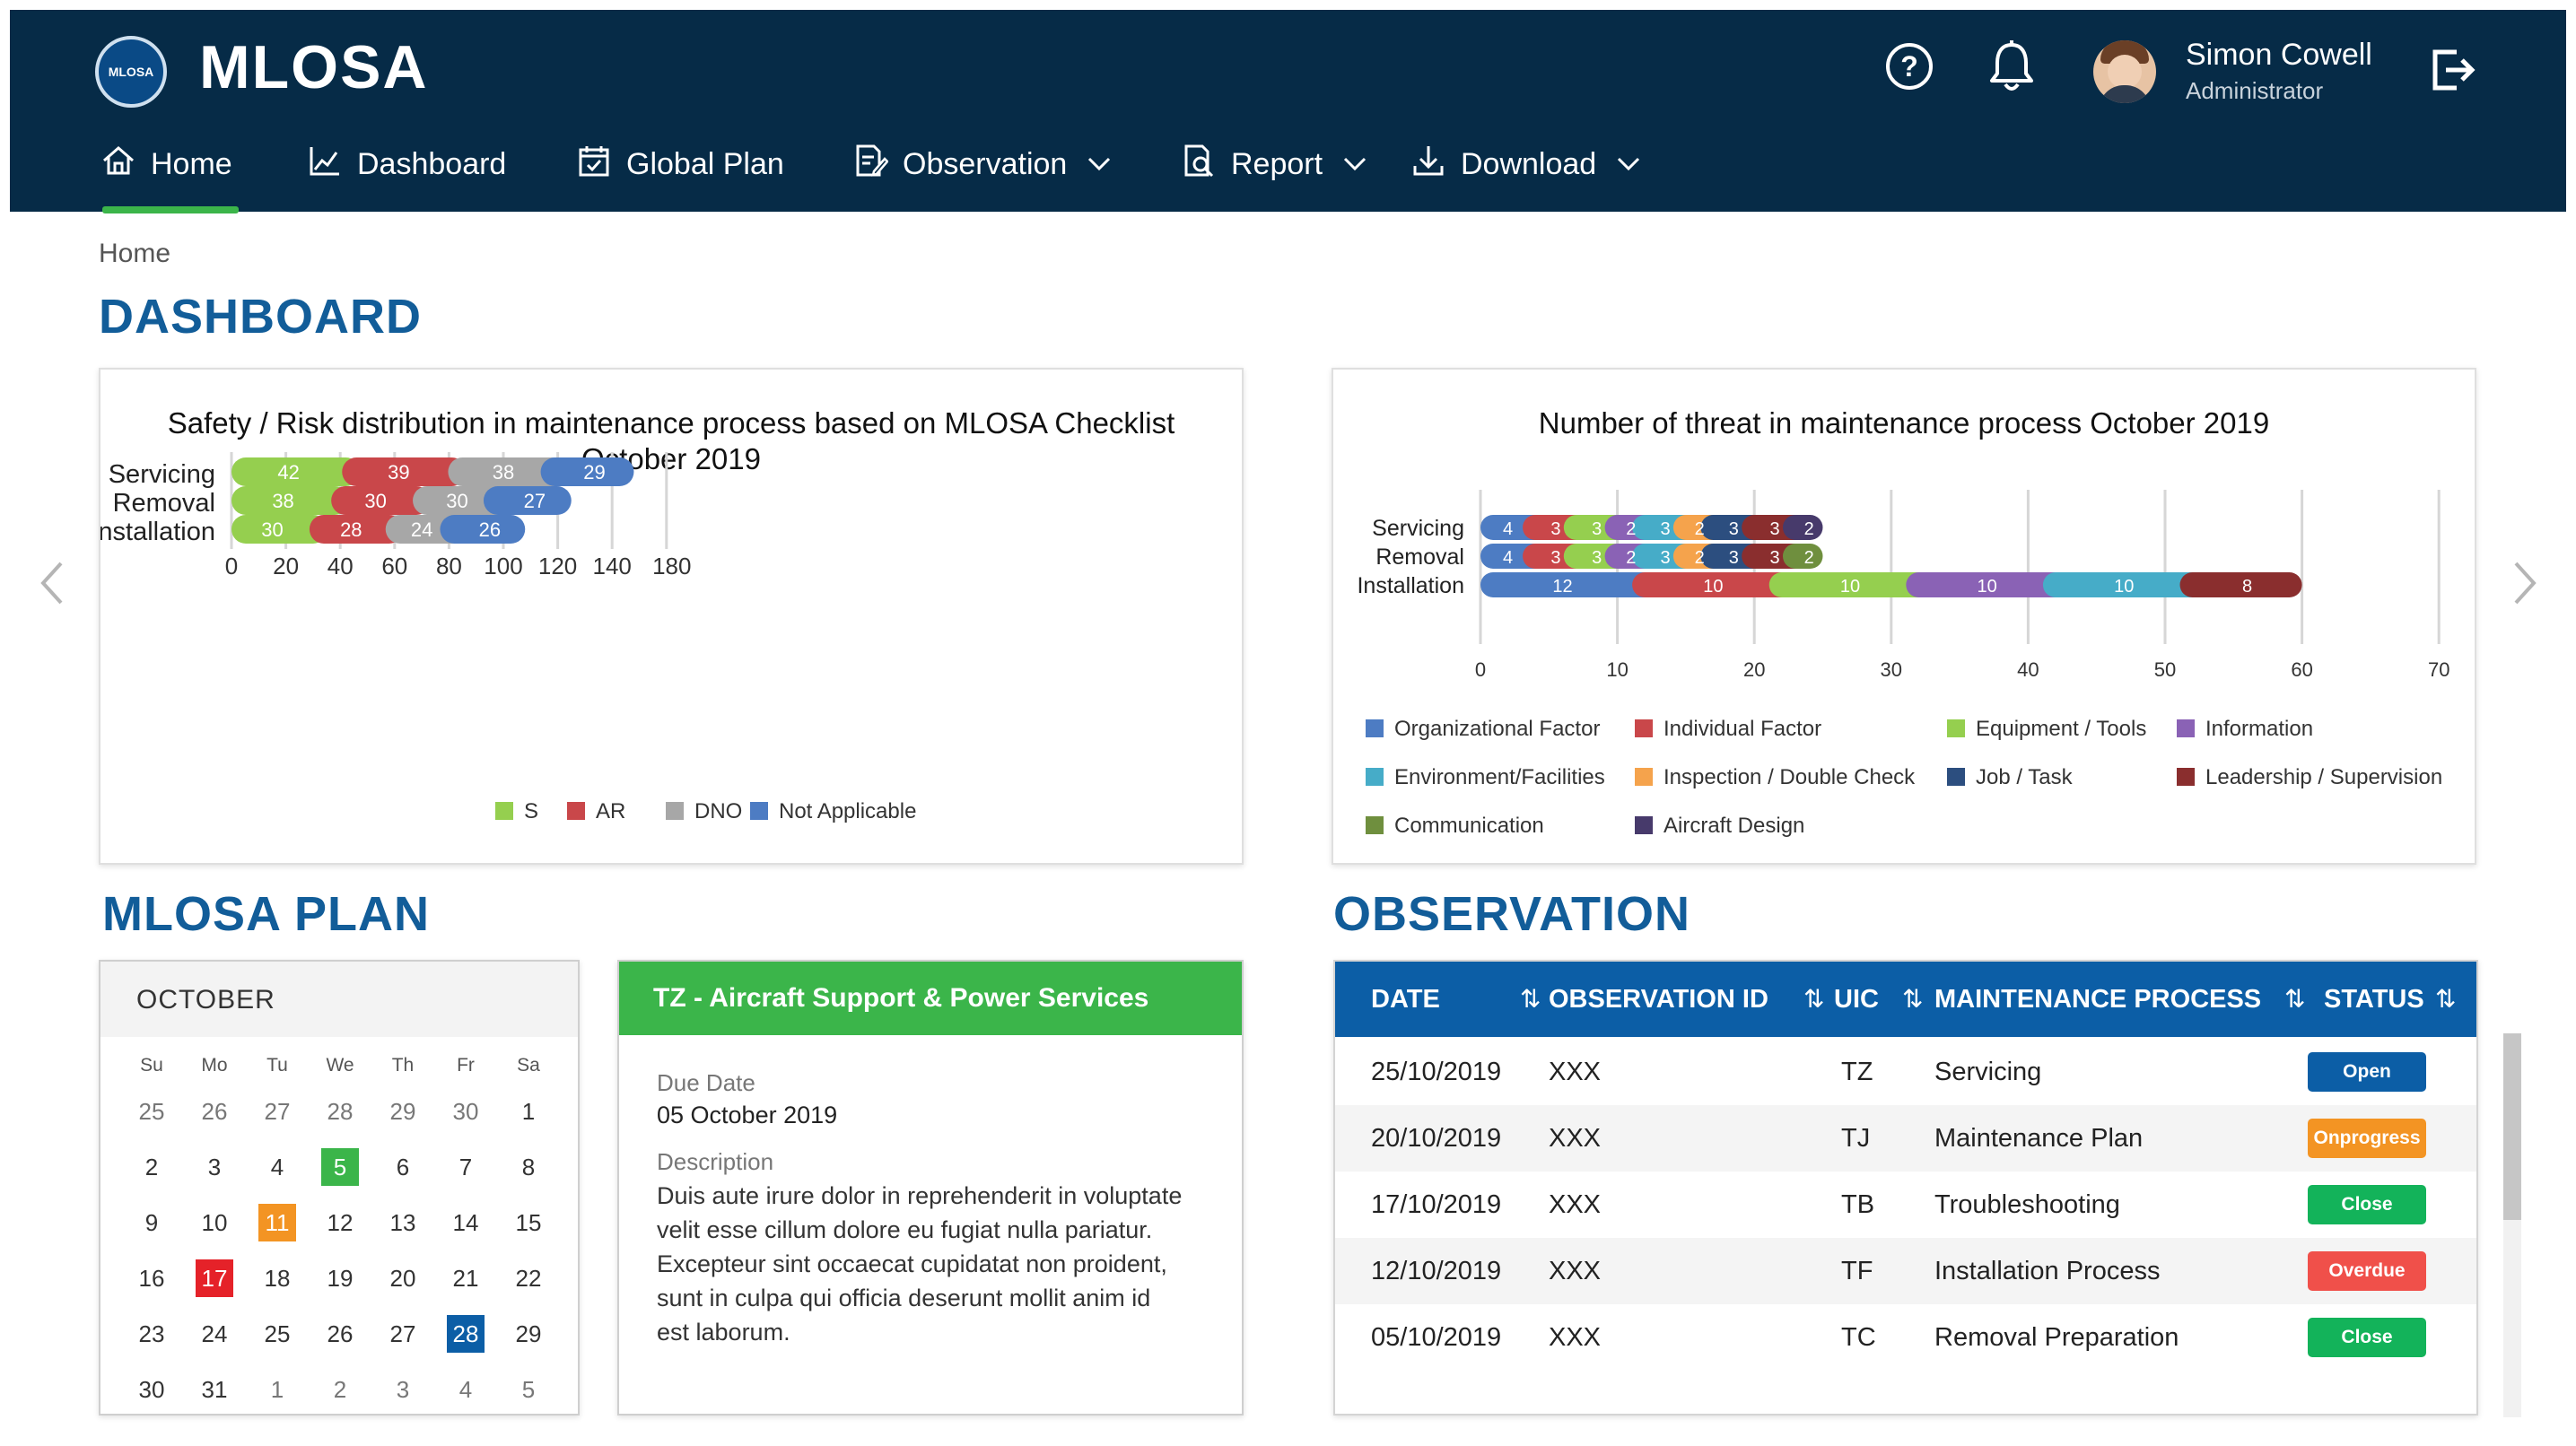  Describe the element at coordinates (402, 1167) in the screenshot. I see `calendar-day: 6` at that location.